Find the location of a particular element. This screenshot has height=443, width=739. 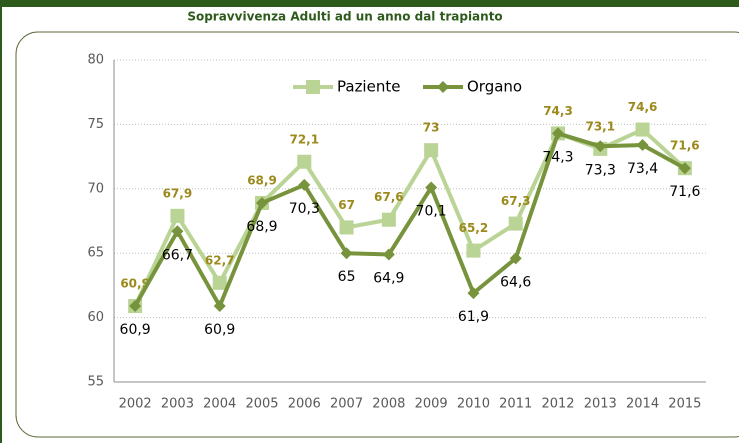

x-tick-label: 2009 is located at coordinates (431, 404).